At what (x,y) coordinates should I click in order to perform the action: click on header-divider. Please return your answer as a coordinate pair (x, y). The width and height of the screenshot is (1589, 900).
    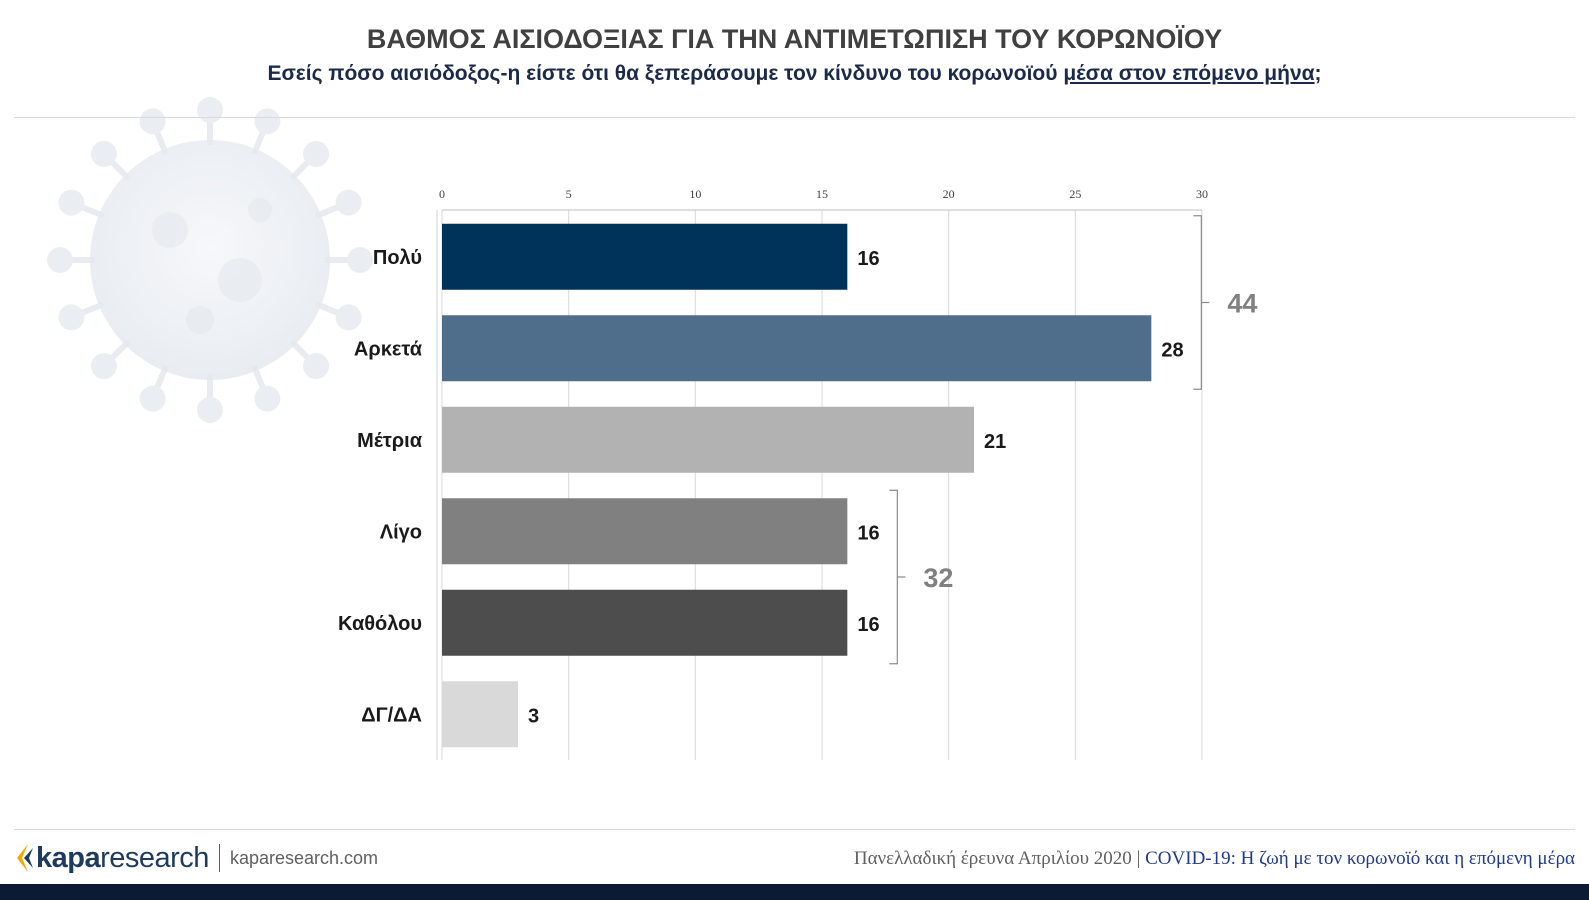
    Looking at the image, I should click on (794, 117).